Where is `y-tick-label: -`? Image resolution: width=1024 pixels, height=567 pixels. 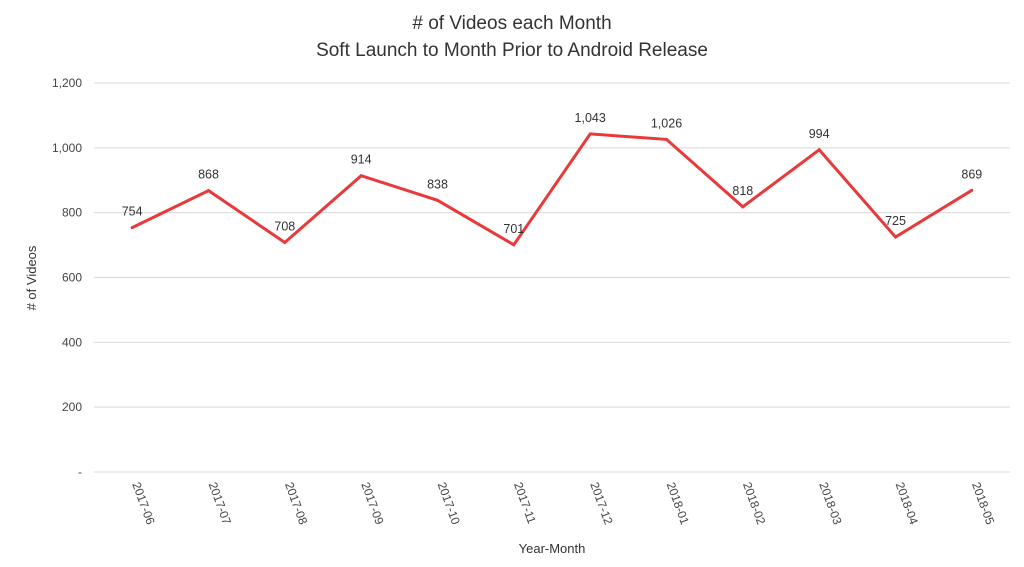
y-tick-label: - is located at coordinates (80, 472).